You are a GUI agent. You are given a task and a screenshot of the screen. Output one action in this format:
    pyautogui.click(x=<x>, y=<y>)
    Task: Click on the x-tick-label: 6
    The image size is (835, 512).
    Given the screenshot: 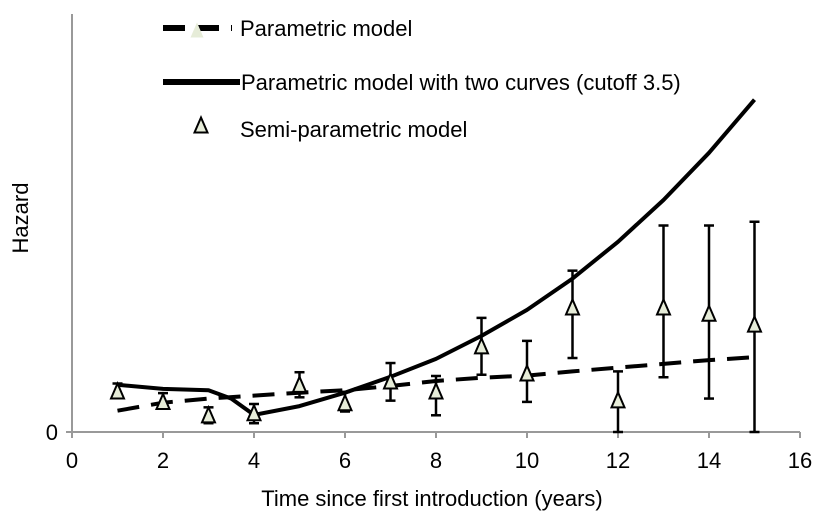 What is the action you would take?
    pyautogui.click(x=345, y=460)
    